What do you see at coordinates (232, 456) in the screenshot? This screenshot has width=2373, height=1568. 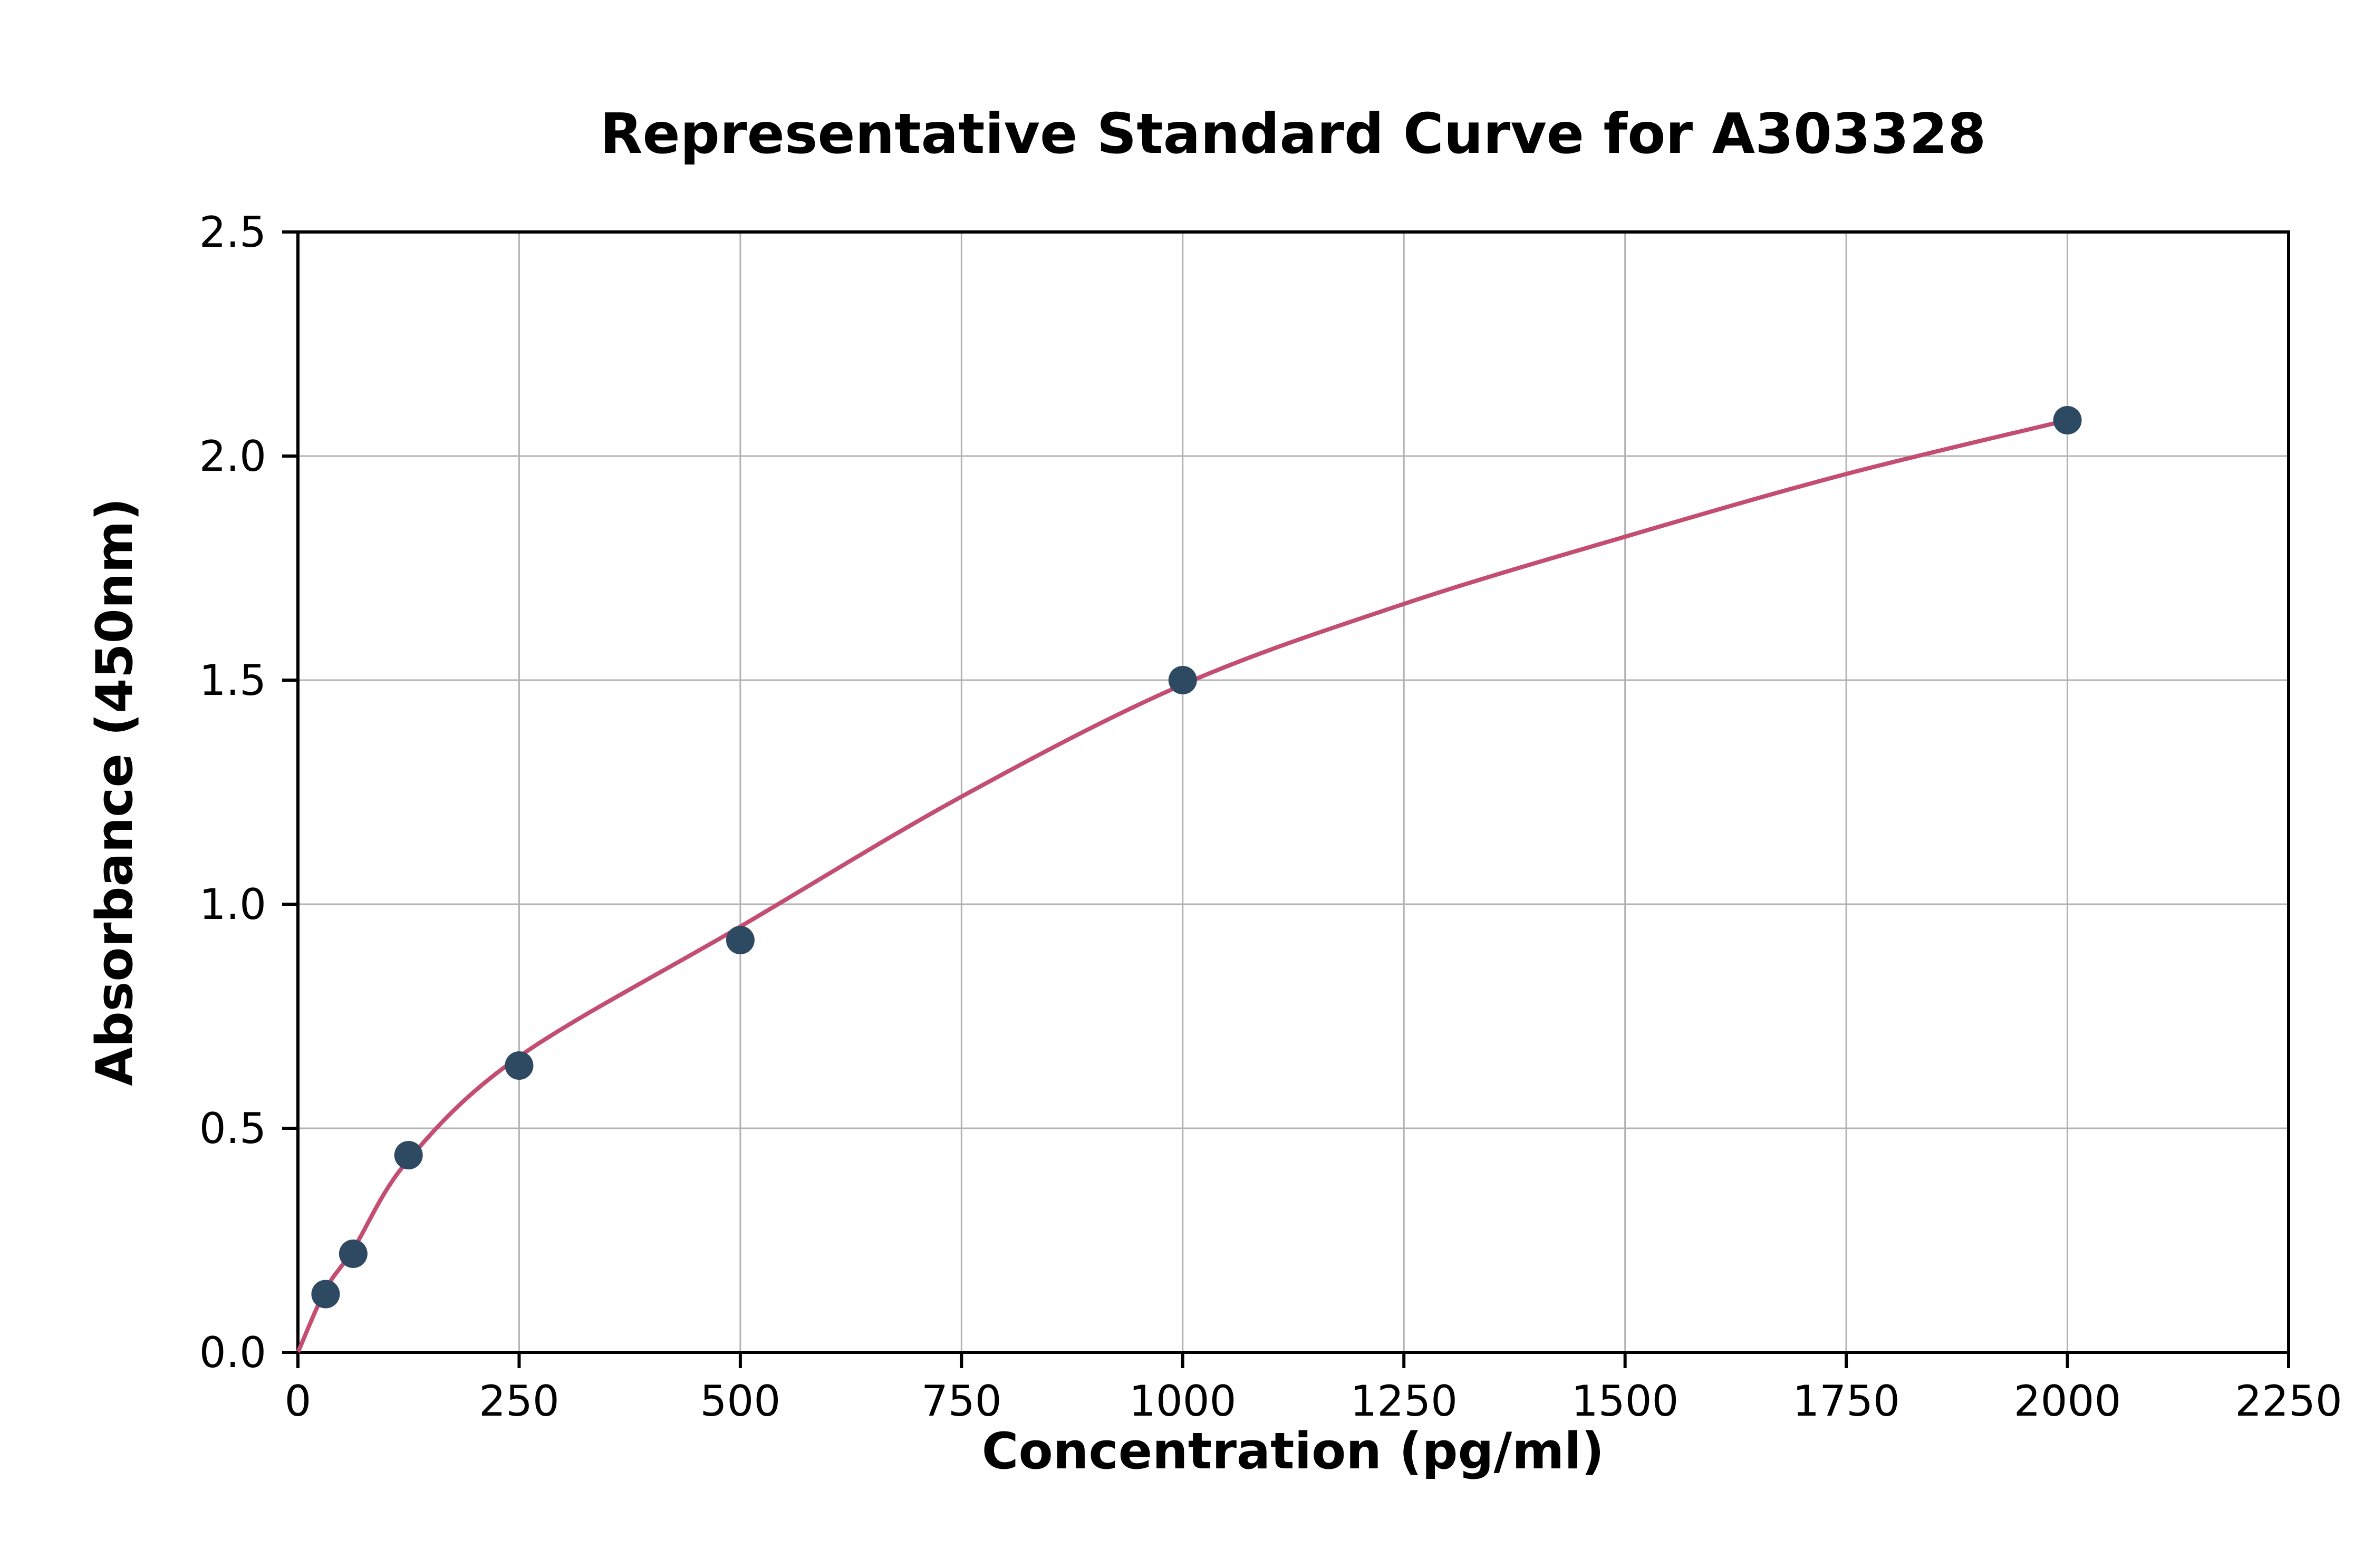 I see `y-tick-label: 2.0` at bounding box center [232, 456].